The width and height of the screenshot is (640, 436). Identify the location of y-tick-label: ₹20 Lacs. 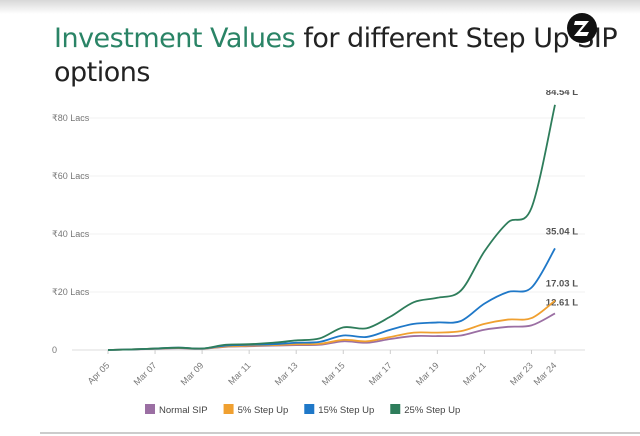
(71, 292).